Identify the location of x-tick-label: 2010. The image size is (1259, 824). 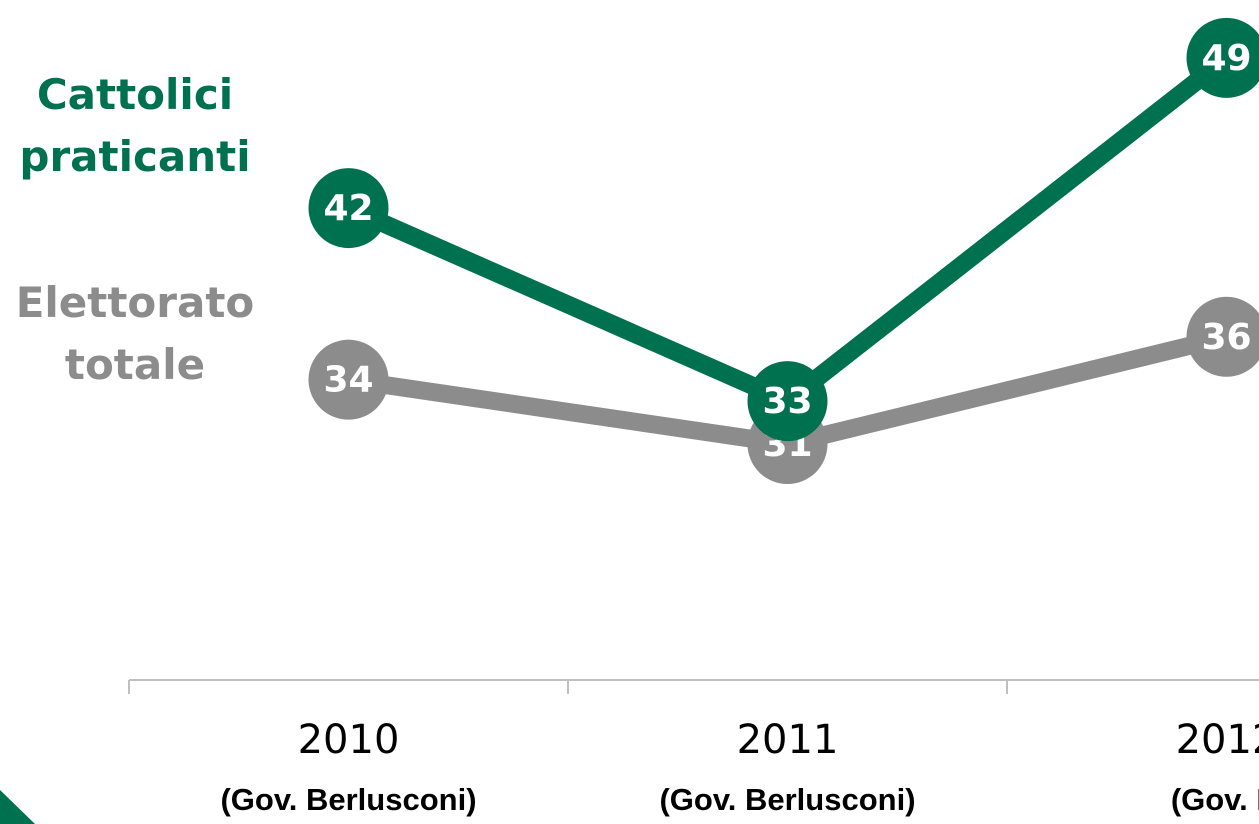
(349, 740).